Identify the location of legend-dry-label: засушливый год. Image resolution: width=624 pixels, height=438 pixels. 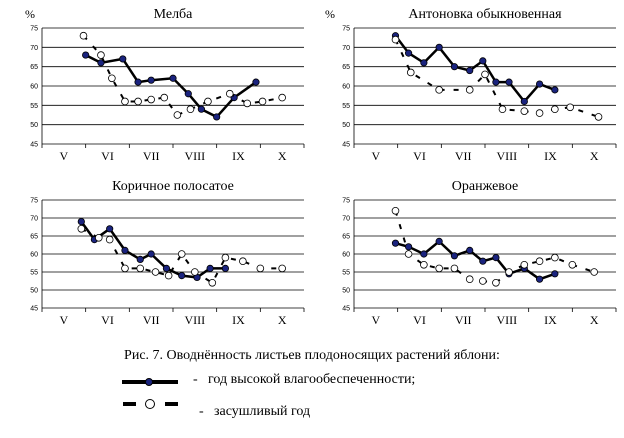
(262, 411).